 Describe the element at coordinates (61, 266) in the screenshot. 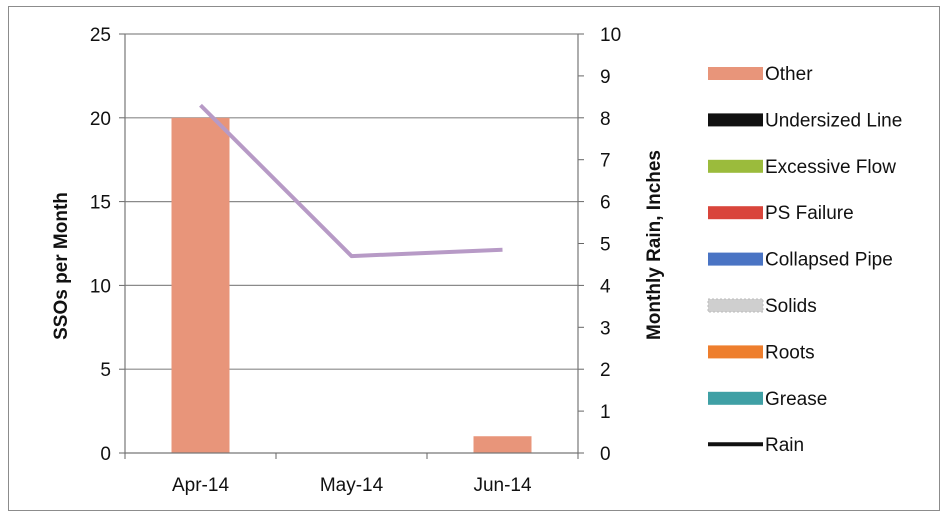

I see `y-axis-title: SSOs per Month` at that location.